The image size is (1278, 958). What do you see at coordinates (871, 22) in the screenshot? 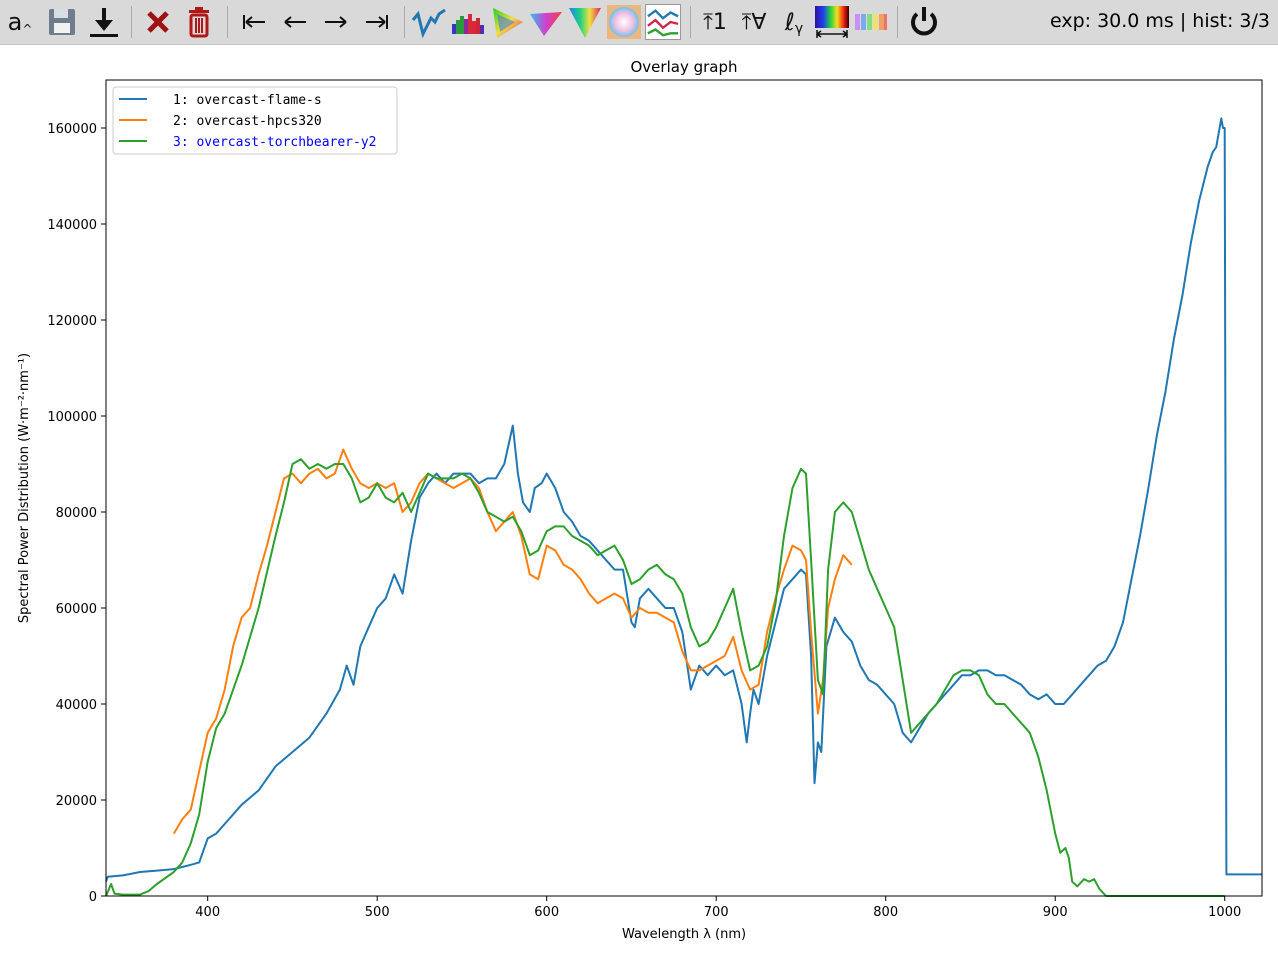
I see `spectral-bands-icon` at bounding box center [871, 22].